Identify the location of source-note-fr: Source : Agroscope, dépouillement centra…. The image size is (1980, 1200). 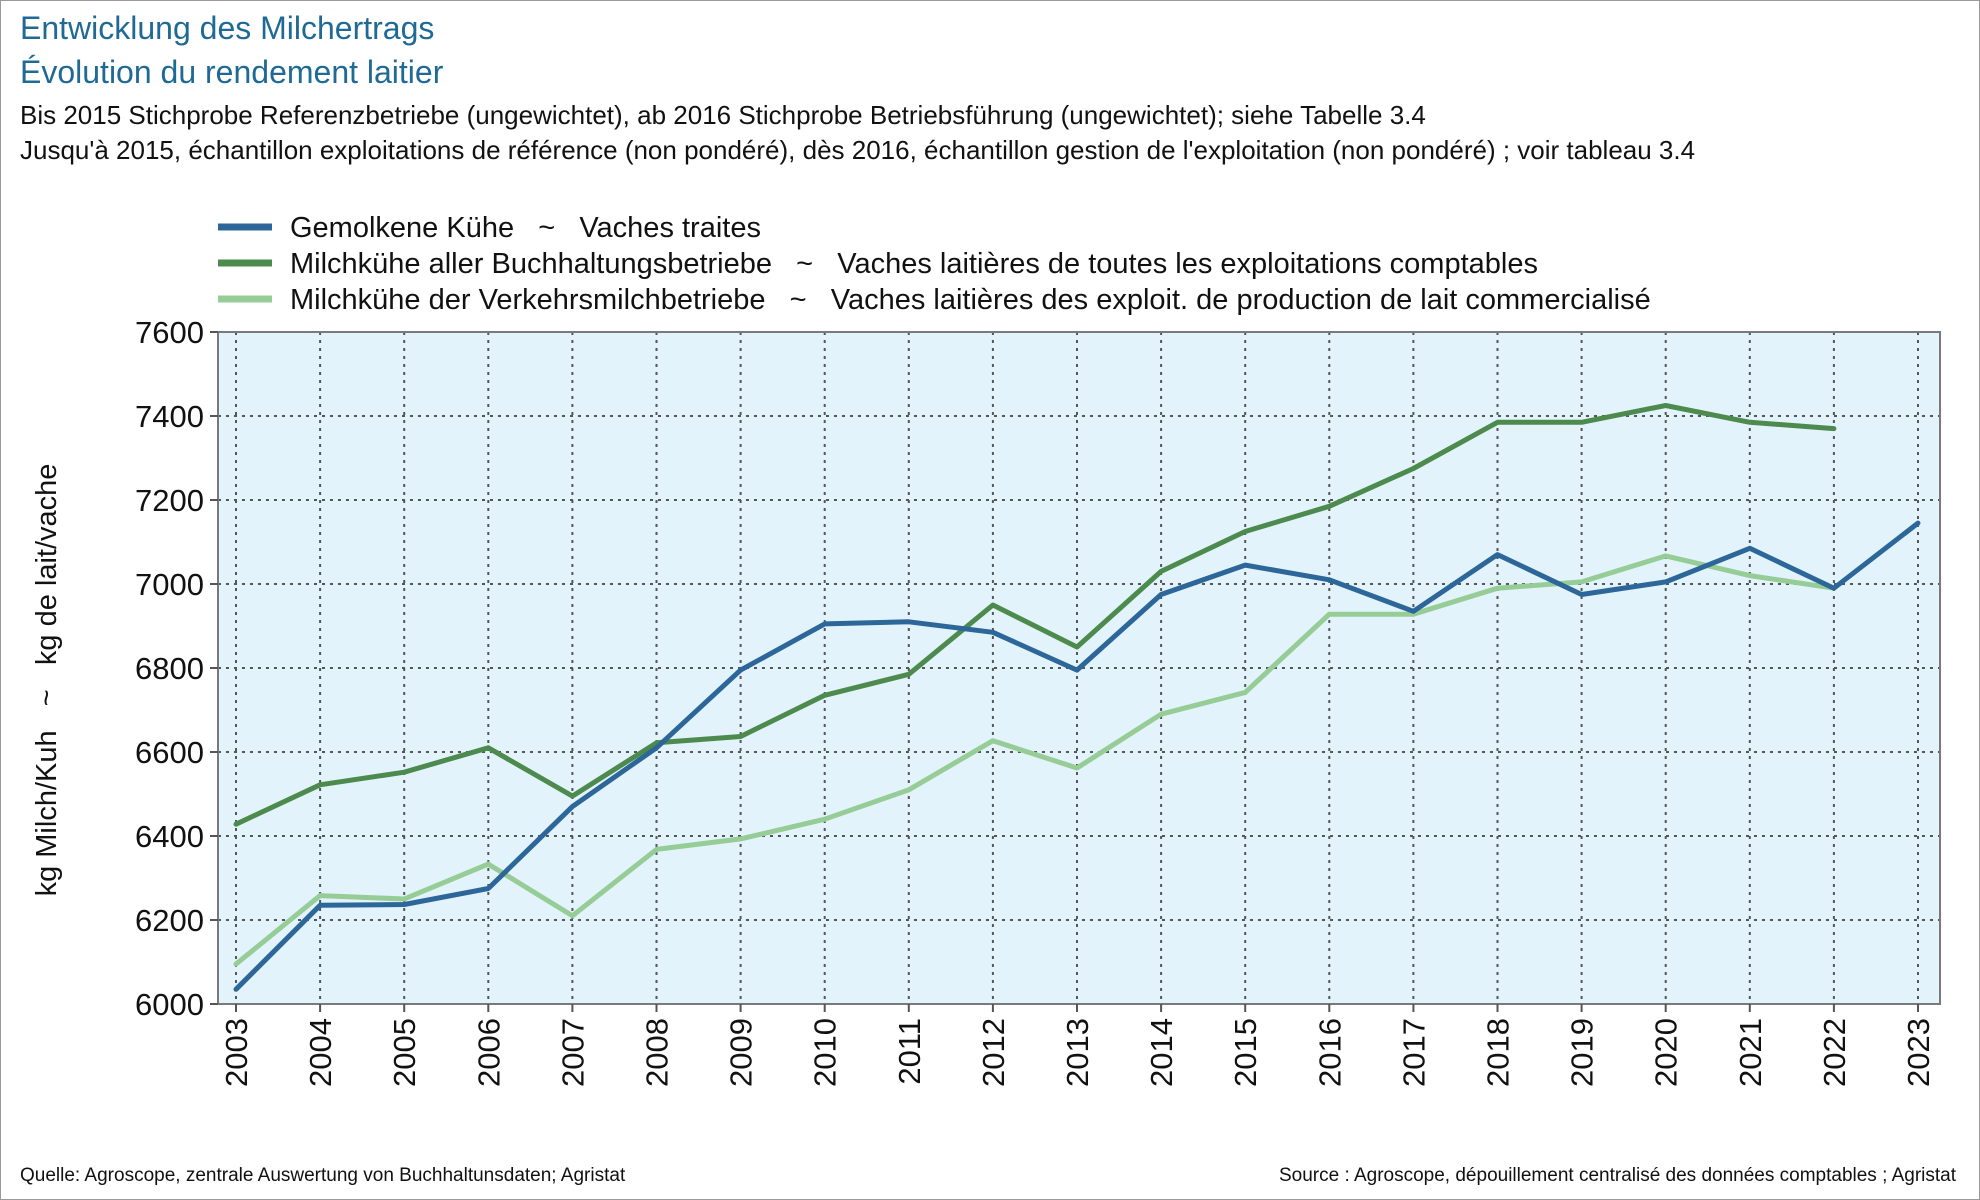
(1617, 1175).